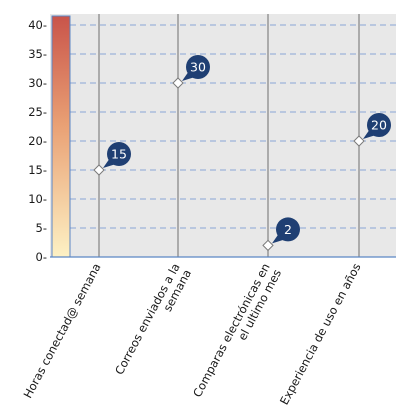 The height and width of the screenshot is (417, 409). I want to click on data-label: 30, so click(198, 67).